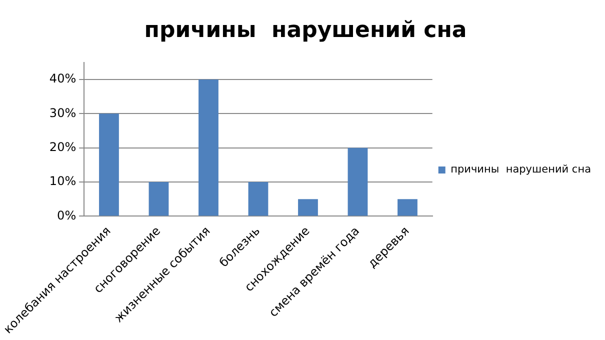  Describe the element at coordinates (66, 215) in the screenshot. I see `y-tick-label: 0%` at that location.